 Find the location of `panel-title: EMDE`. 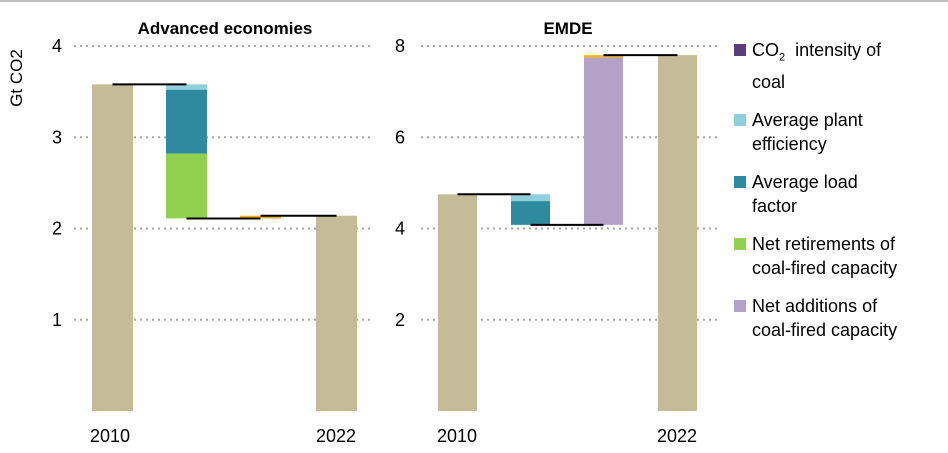

panel-title: EMDE is located at coordinates (567, 28).